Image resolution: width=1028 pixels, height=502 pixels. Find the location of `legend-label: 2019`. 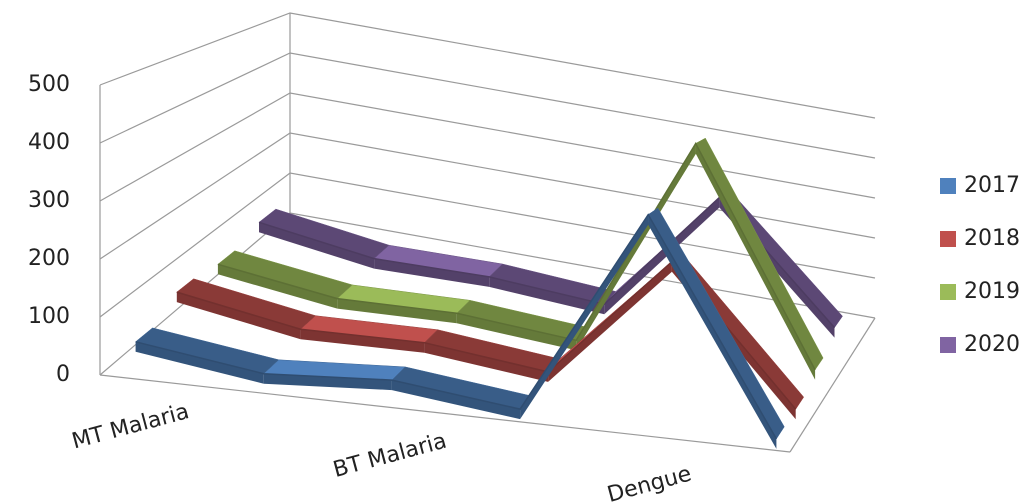

legend-label: 2019 is located at coordinates (992, 291).